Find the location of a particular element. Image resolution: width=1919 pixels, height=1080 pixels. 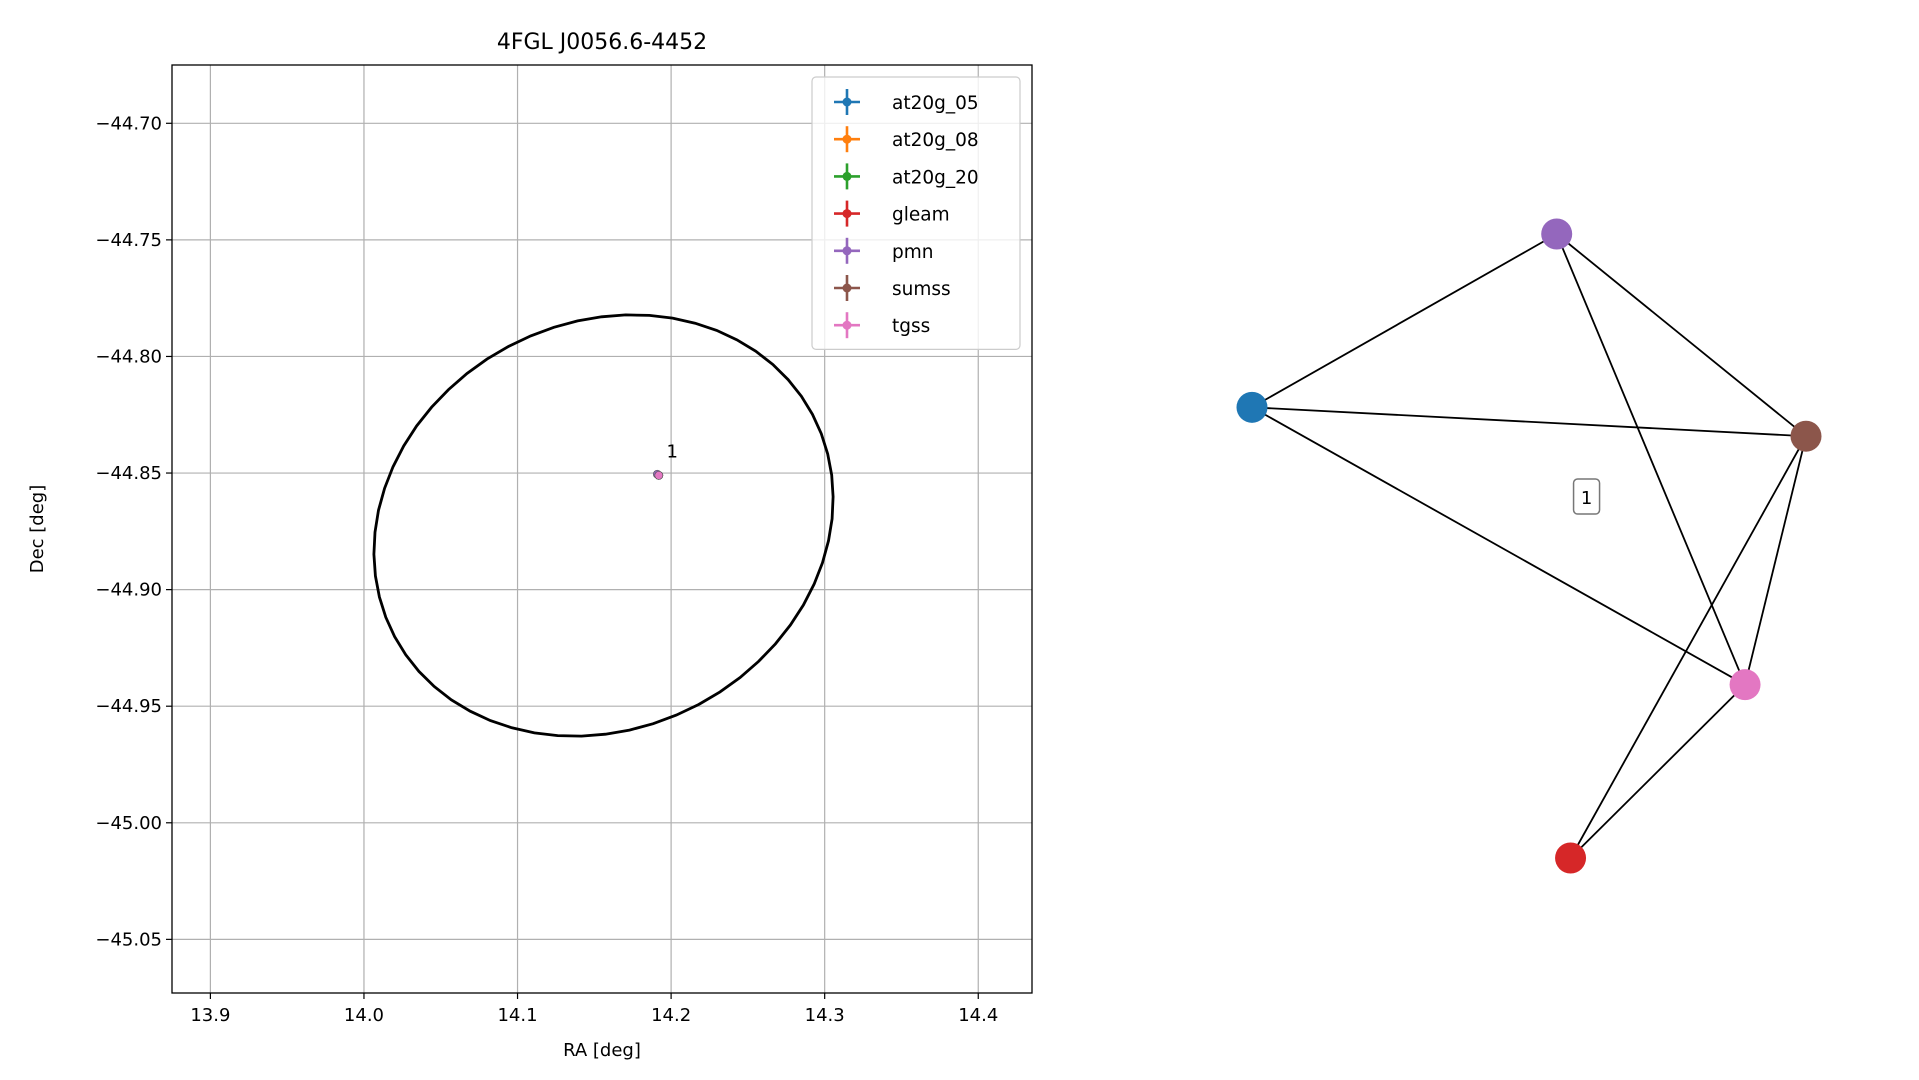

y-tick-label: −45.00 is located at coordinates (128, 823).